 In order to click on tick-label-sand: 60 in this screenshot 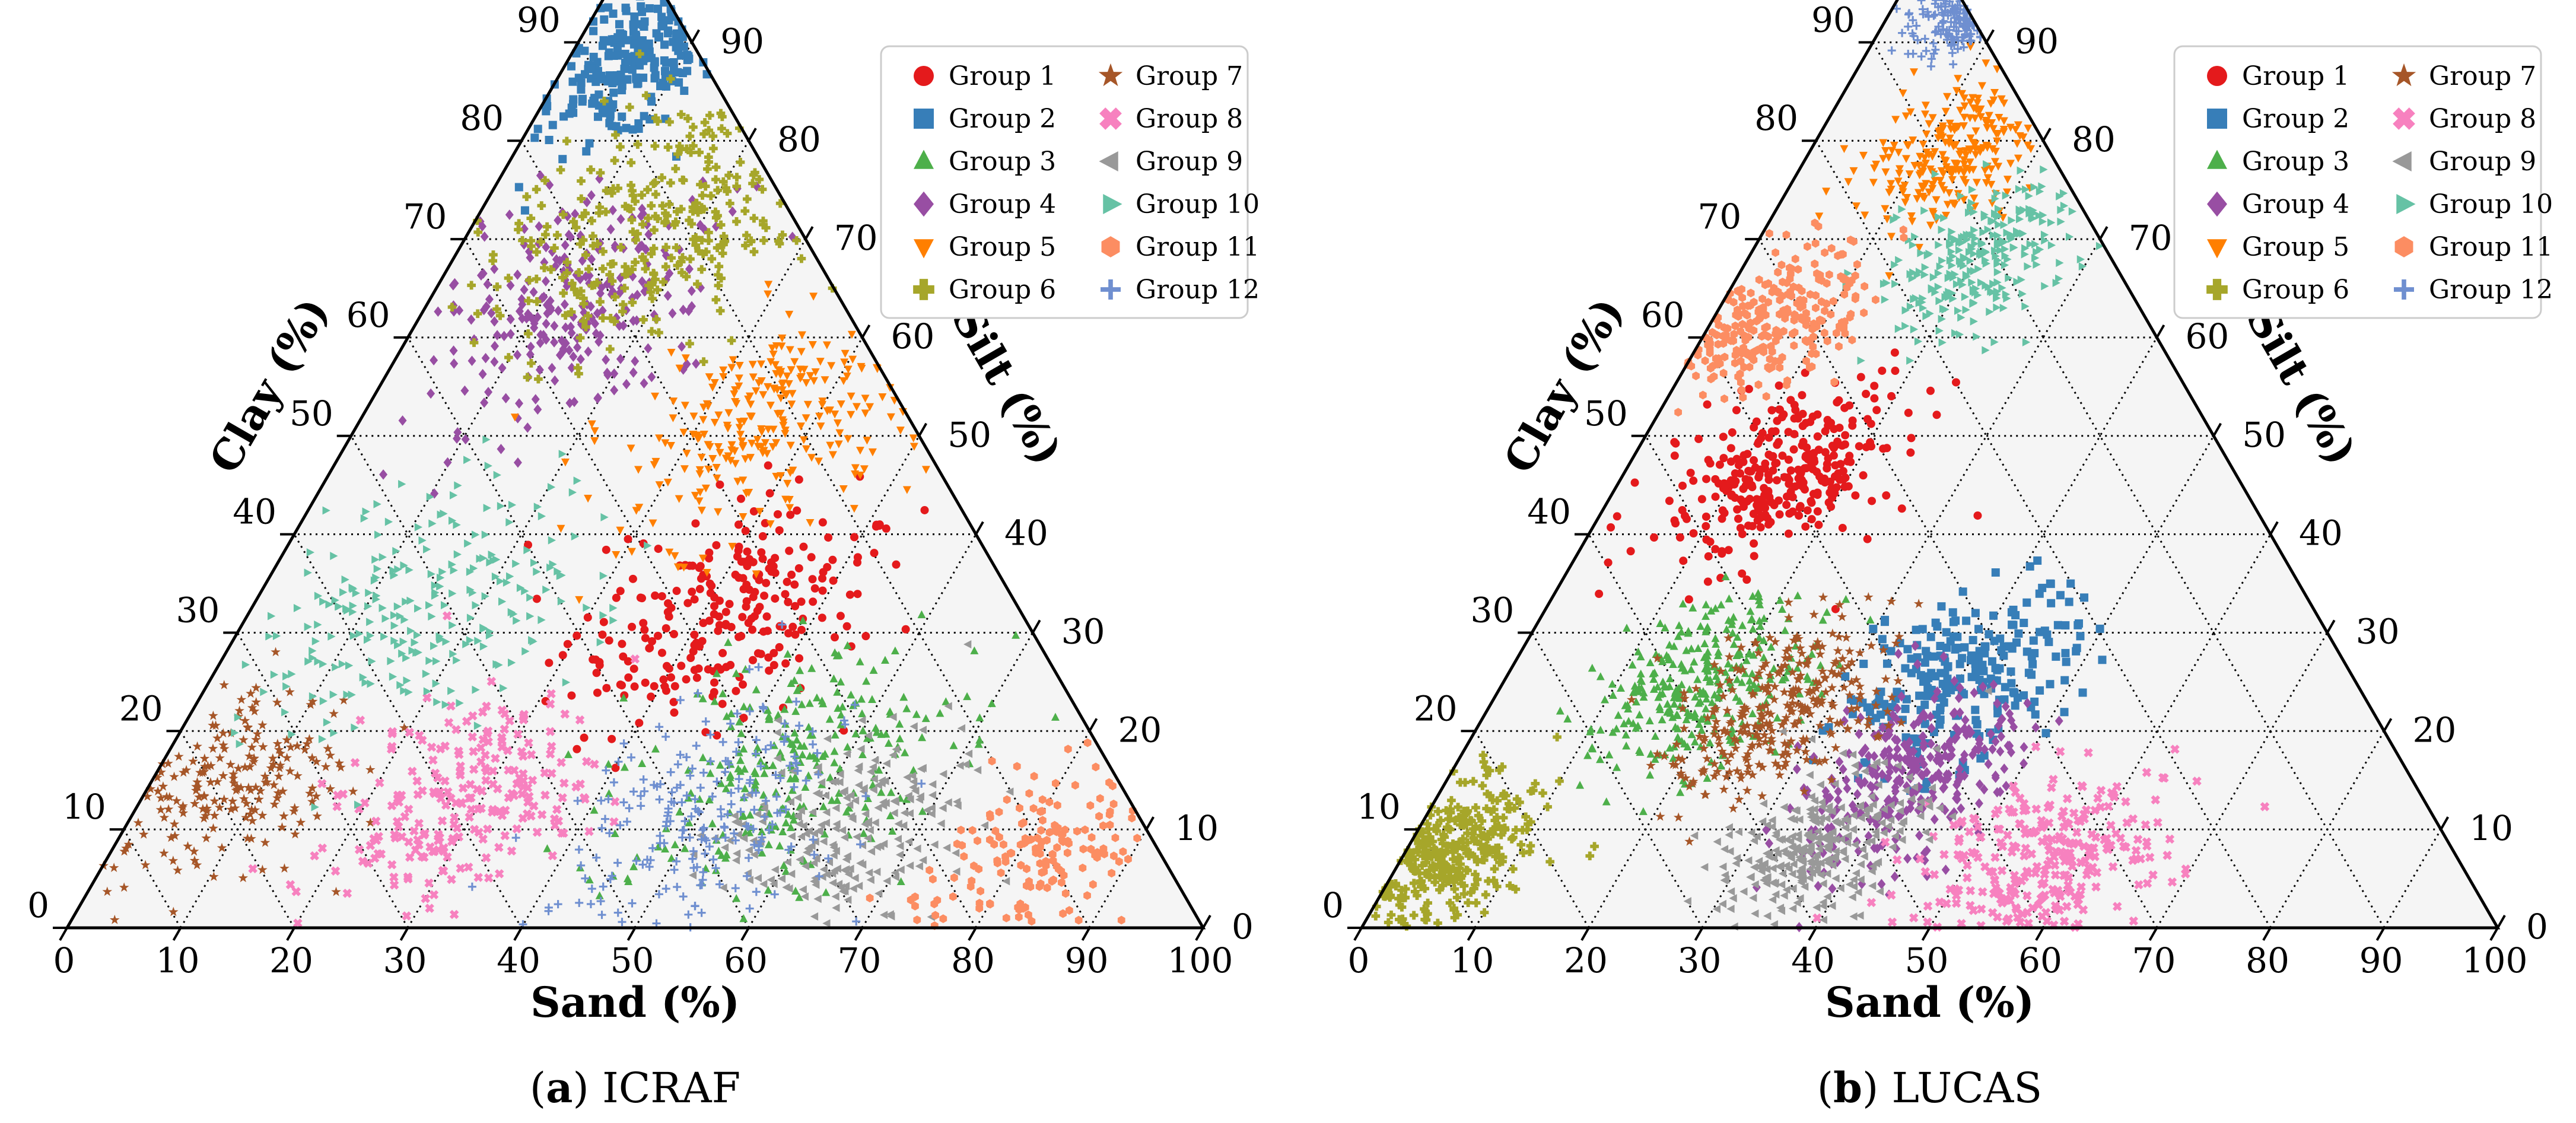, I will do `click(746, 960)`.